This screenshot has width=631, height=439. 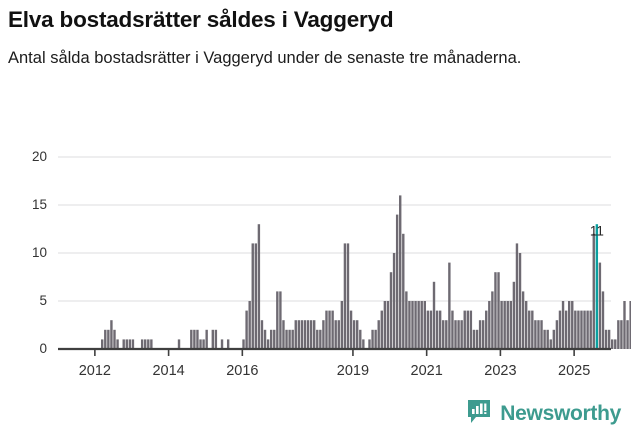 What do you see at coordinates (95, 371) in the screenshot?
I see `x-axis-tick-label: 2012` at bounding box center [95, 371].